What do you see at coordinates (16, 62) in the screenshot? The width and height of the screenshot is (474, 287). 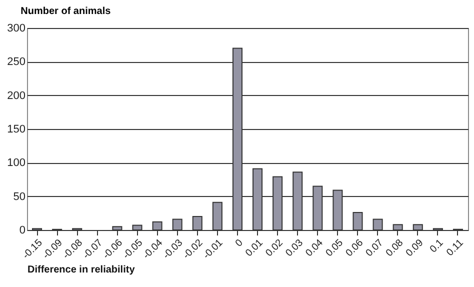 I see `y-tick-label: 250` at bounding box center [16, 62].